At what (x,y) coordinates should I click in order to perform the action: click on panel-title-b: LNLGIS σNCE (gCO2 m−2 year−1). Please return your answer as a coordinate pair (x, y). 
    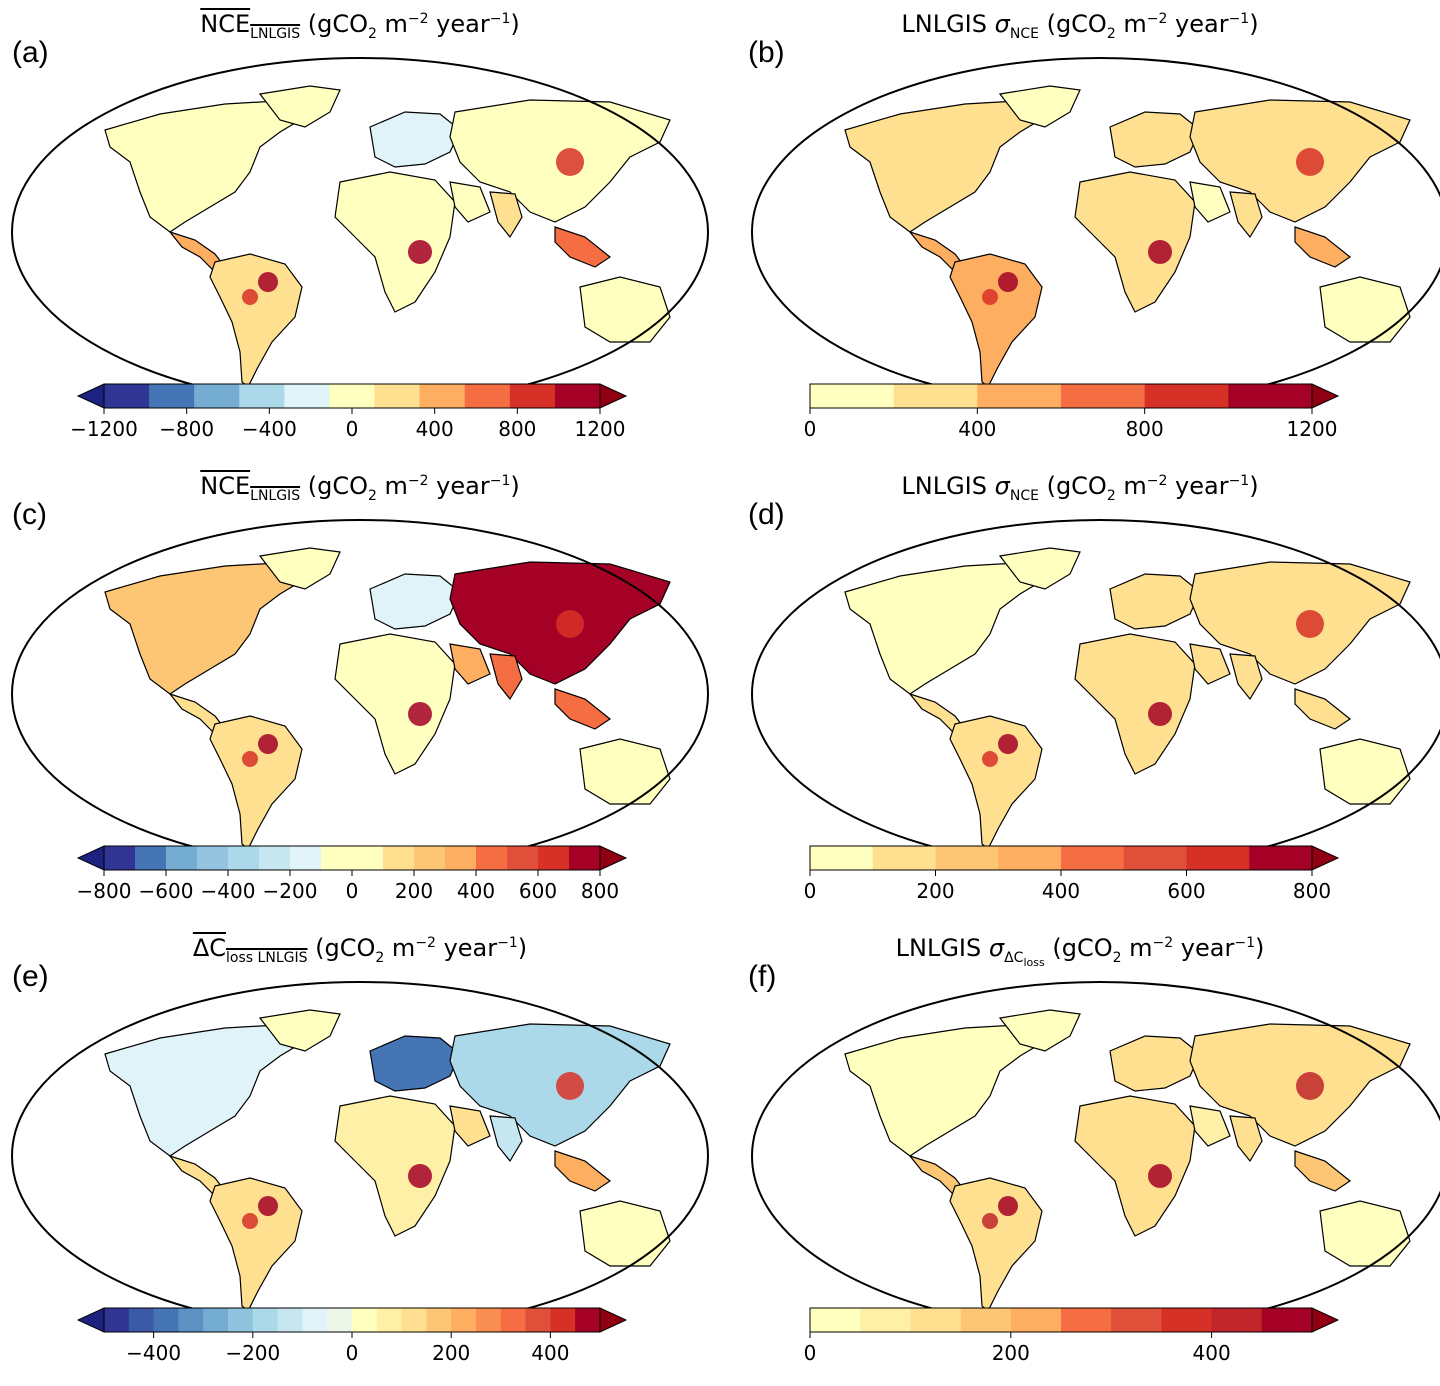
    Looking at the image, I should click on (1080, 26).